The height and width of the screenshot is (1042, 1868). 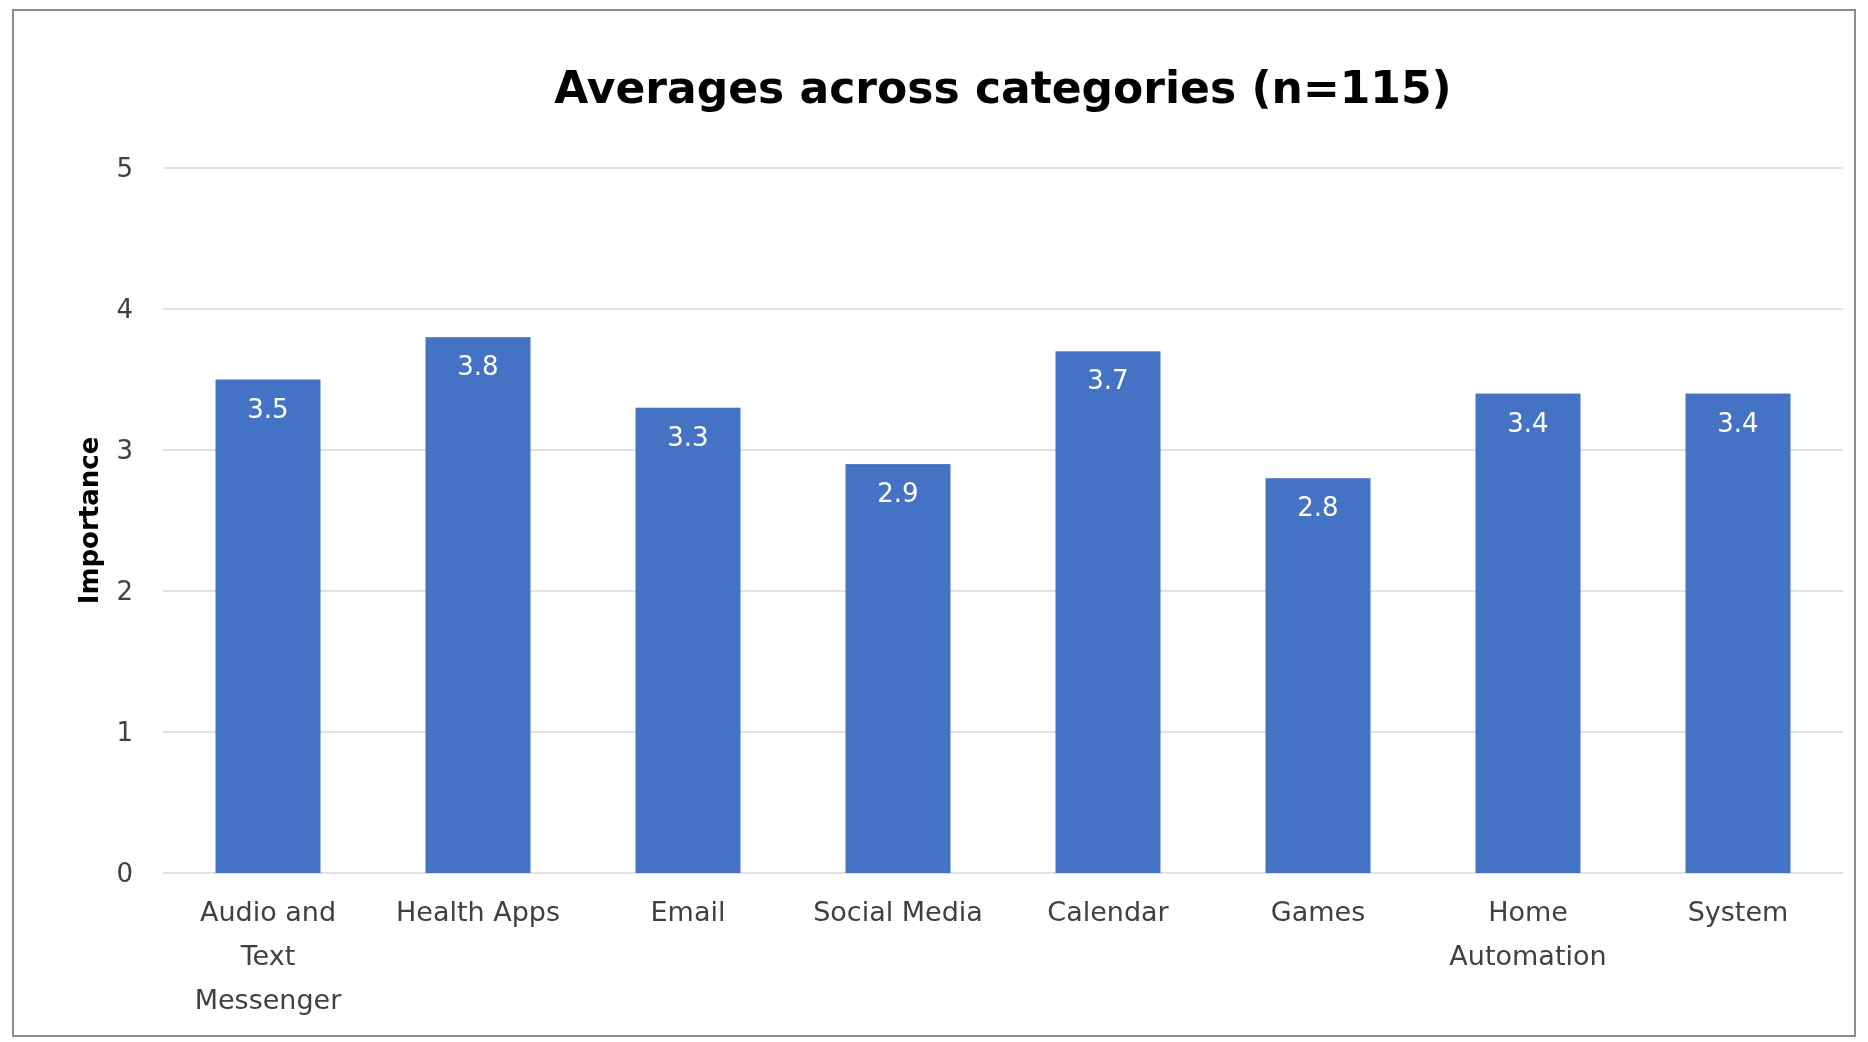 What do you see at coordinates (1108, 380) in the screenshot?
I see `data-label: 3.7` at bounding box center [1108, 380].